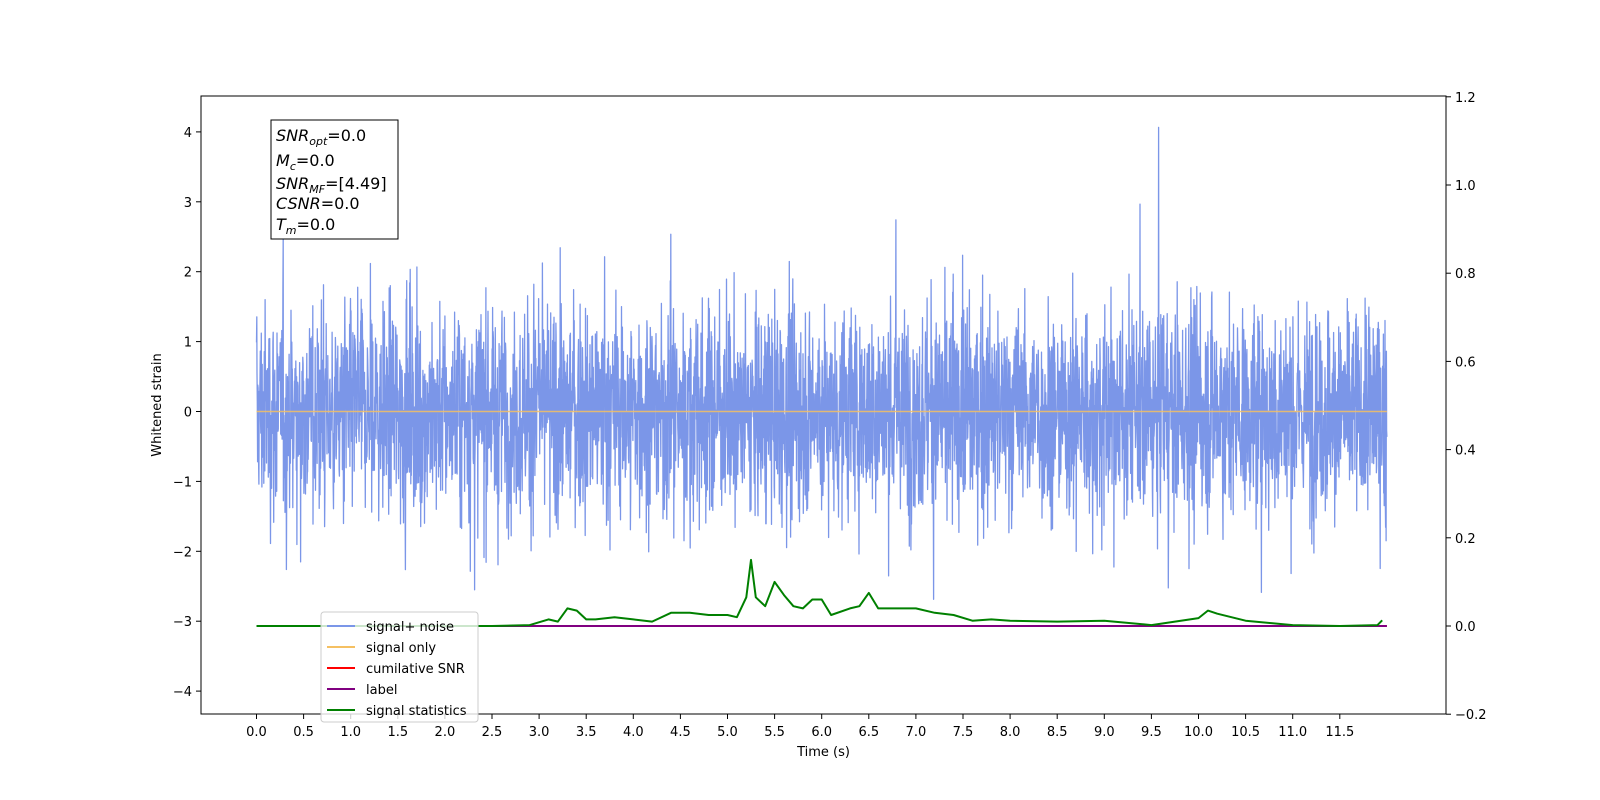 This screenshot has width=1600, height=800. What do you see at coordinates (492, 732) in the screenshot?
I see `x-tick-label: 2.5` at bounding box center [492, 732].